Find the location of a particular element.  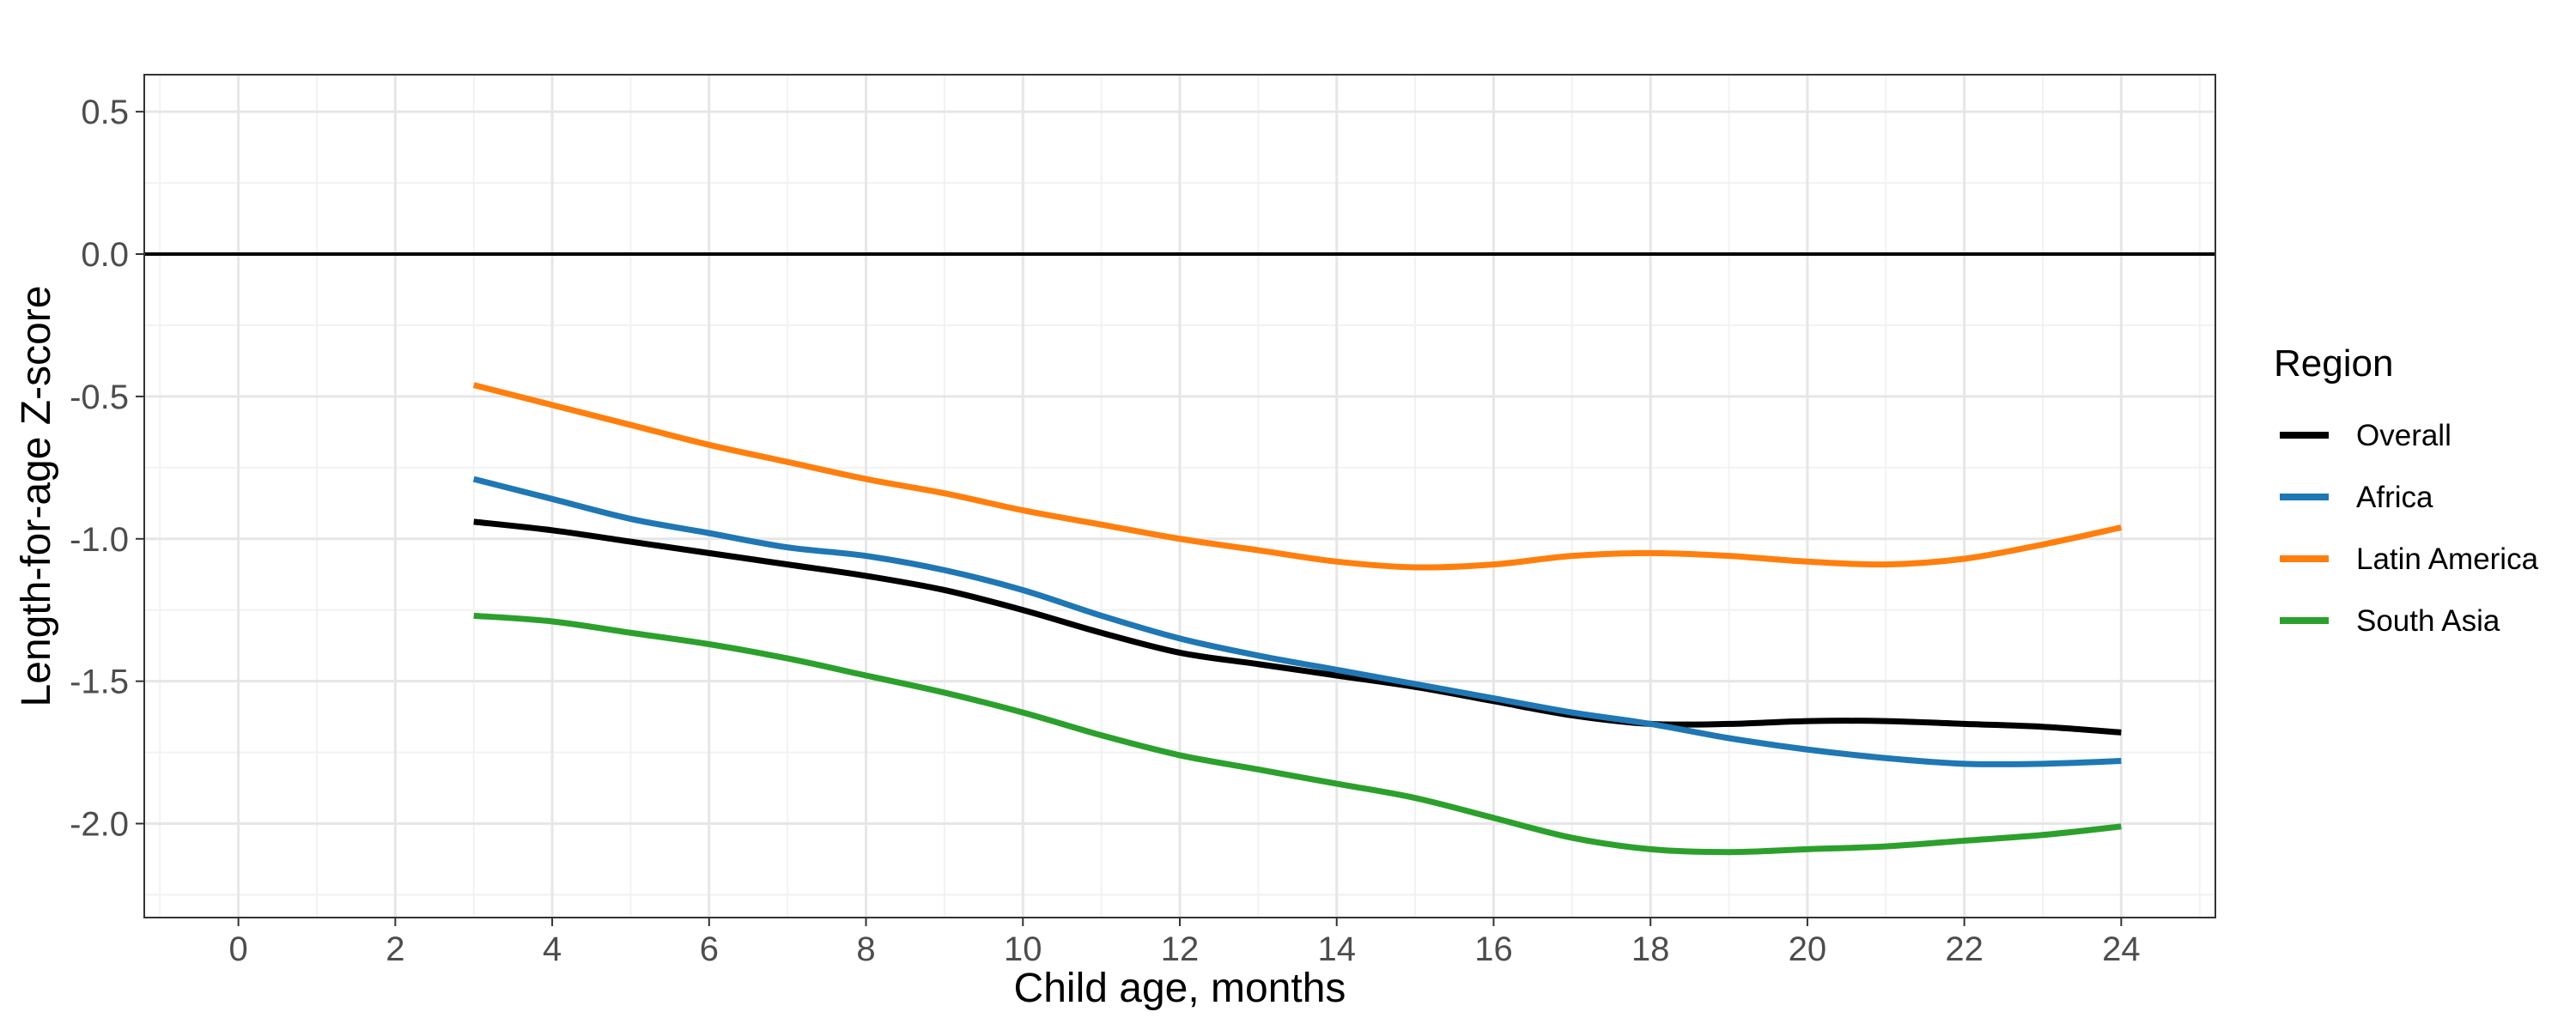

y-tick-label: -0.5 is located at coordinates (99, 397).